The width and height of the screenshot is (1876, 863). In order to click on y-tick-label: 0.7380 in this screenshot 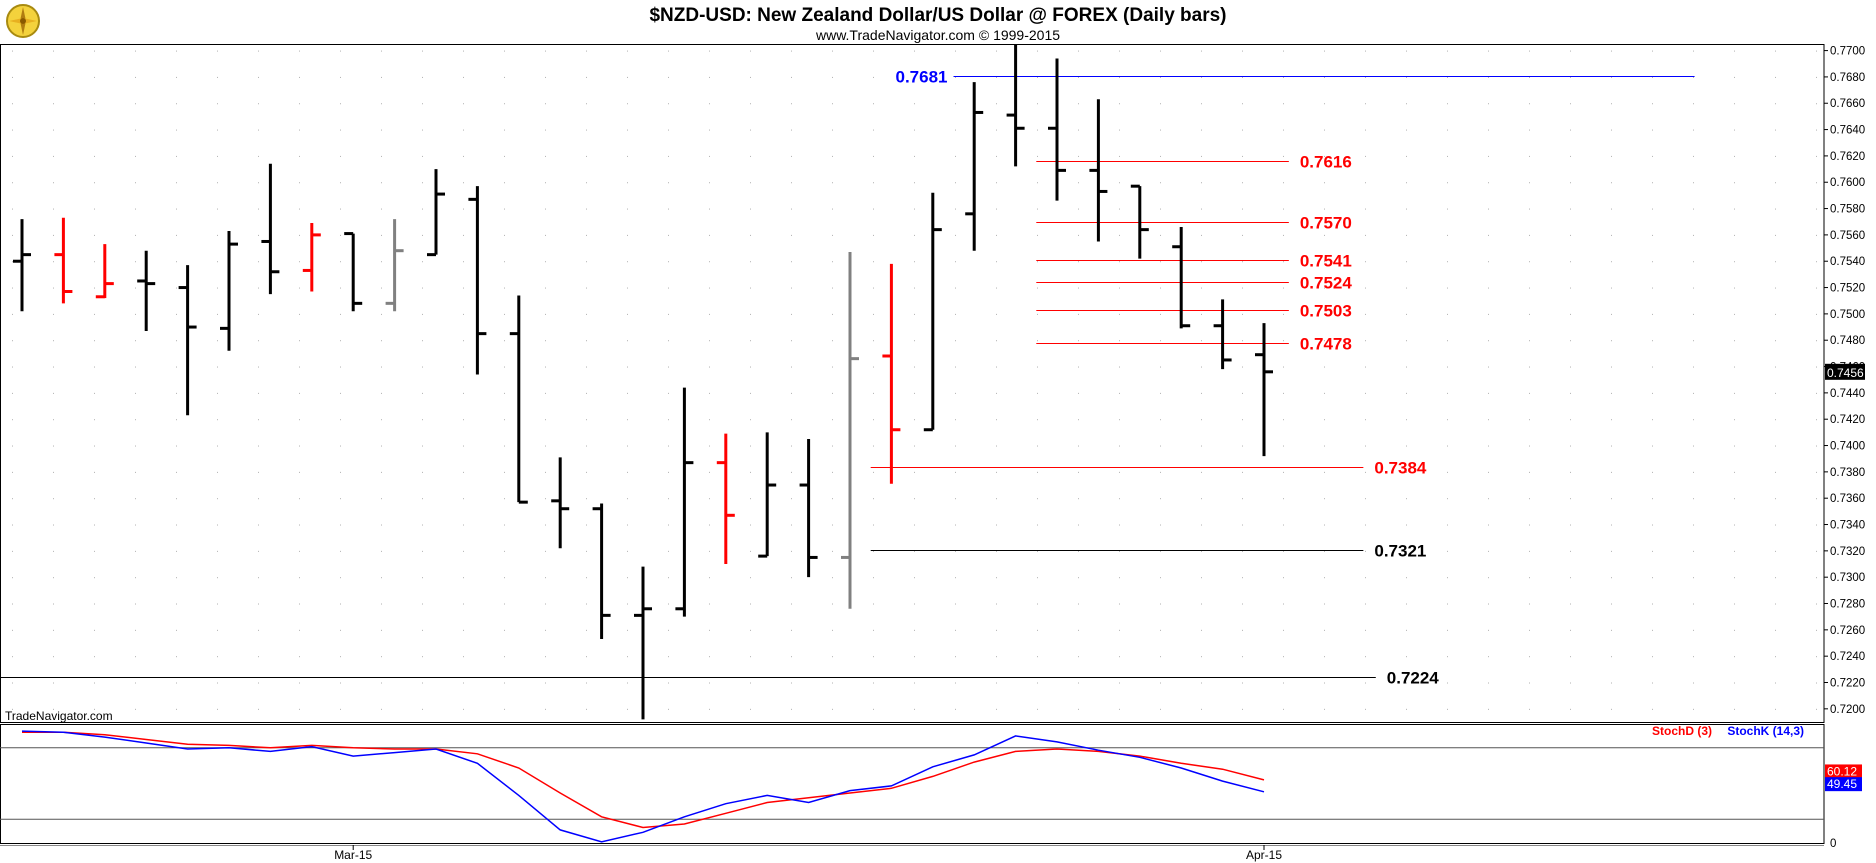, I will do `click(1847, 473)`.